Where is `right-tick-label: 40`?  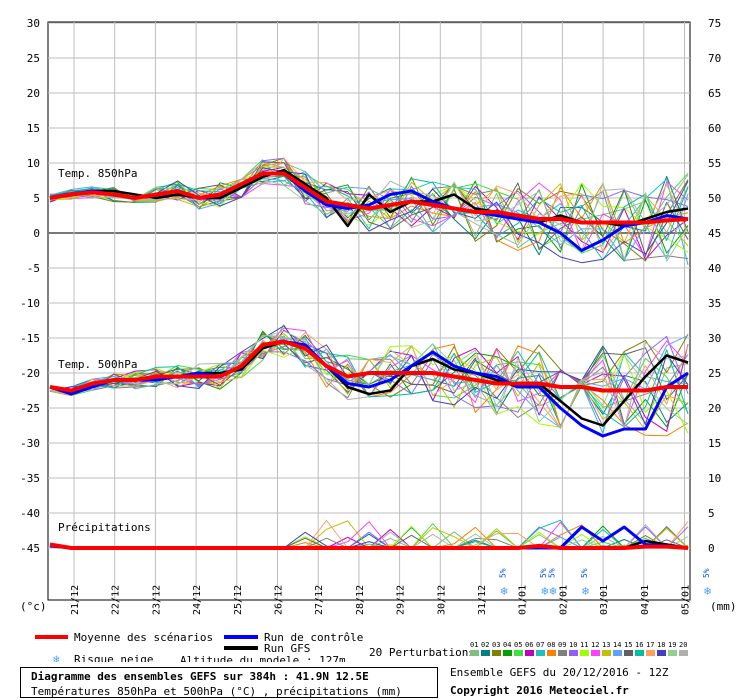 right-tick-label: 40 is located at coordinates (714, 268).